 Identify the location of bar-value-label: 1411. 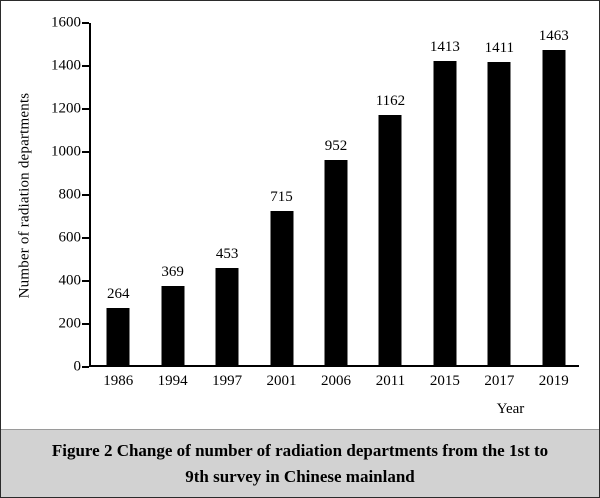
(499, 47).